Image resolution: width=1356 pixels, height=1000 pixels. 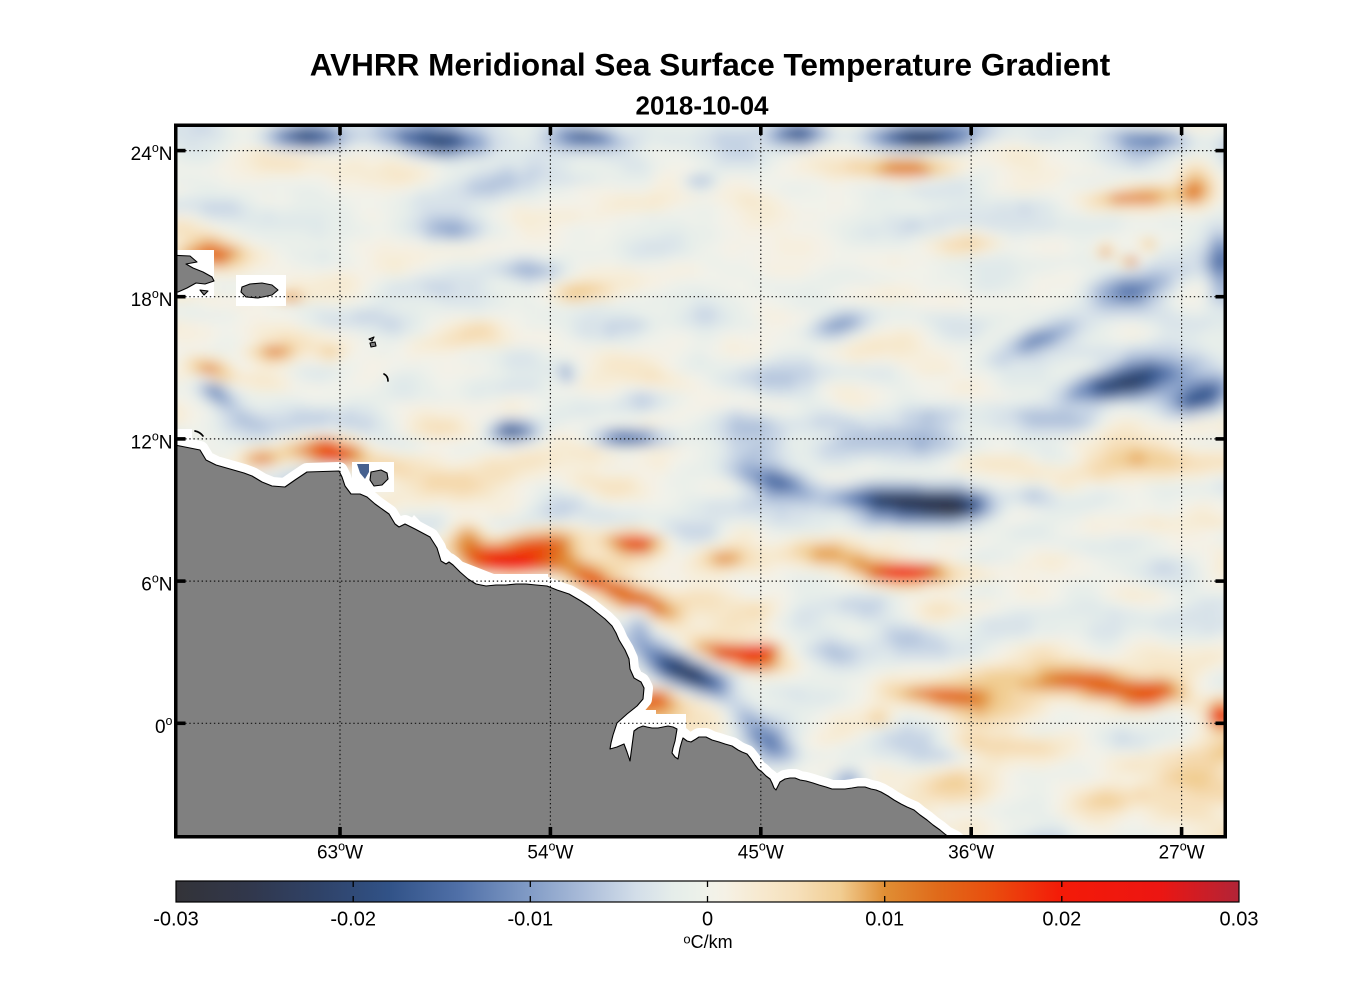 What do you see at coordinates (152, 299) in the screenshot?
I see `svg-text: 18oN` at bounding box center [152, 299].